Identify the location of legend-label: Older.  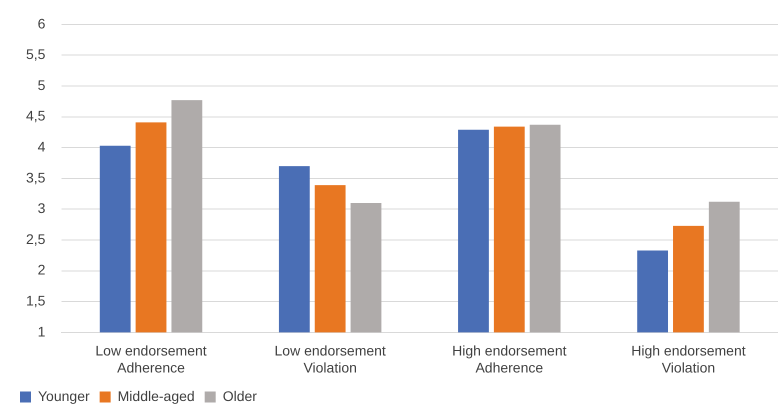
(240, 396).